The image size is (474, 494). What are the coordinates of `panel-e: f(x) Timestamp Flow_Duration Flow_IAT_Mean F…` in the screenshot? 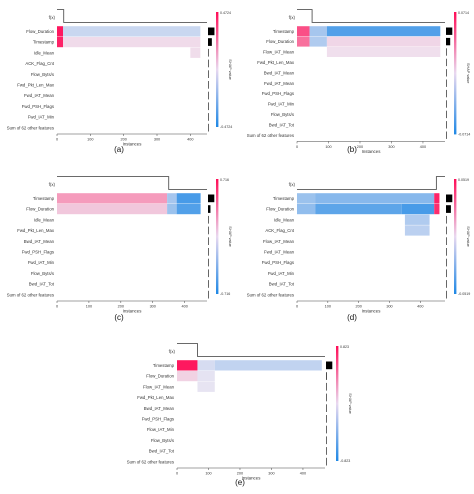 It's located at (239, 415).